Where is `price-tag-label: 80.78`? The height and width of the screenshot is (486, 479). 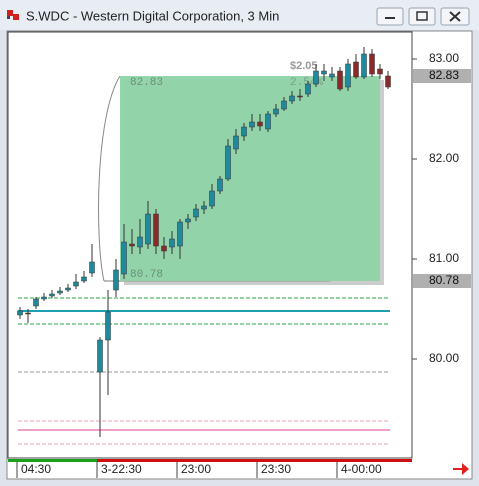
price-tag-label: 80.78 is located at coordinates (444, 280).